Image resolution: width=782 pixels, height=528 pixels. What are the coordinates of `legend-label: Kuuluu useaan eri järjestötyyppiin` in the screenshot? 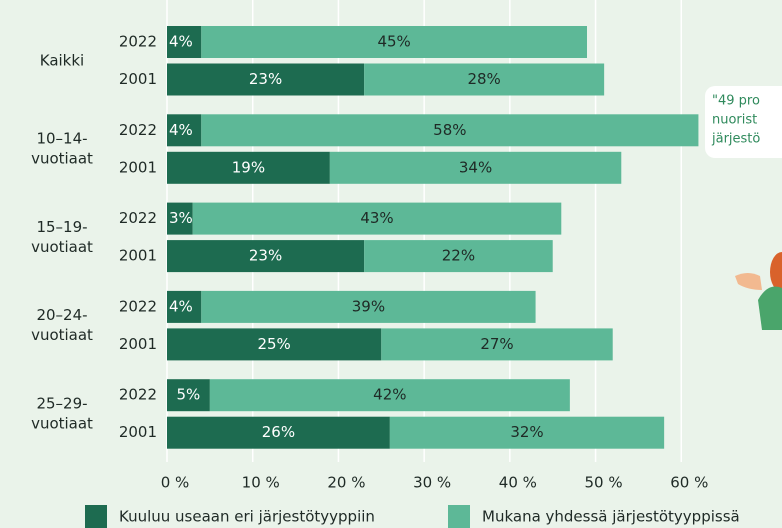 It's located at (247, 517).